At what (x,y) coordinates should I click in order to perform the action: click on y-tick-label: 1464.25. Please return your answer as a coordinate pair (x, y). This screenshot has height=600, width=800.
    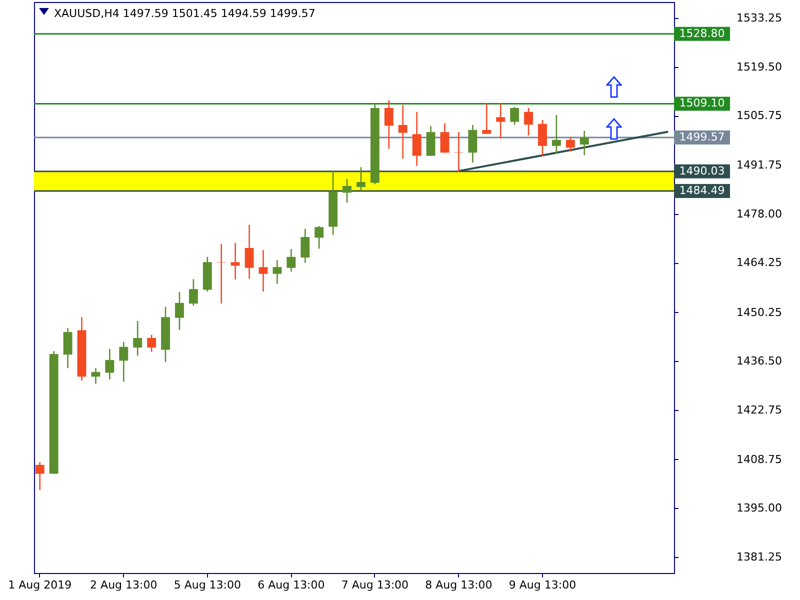
    Looking at the image, I should click on (759, 263).